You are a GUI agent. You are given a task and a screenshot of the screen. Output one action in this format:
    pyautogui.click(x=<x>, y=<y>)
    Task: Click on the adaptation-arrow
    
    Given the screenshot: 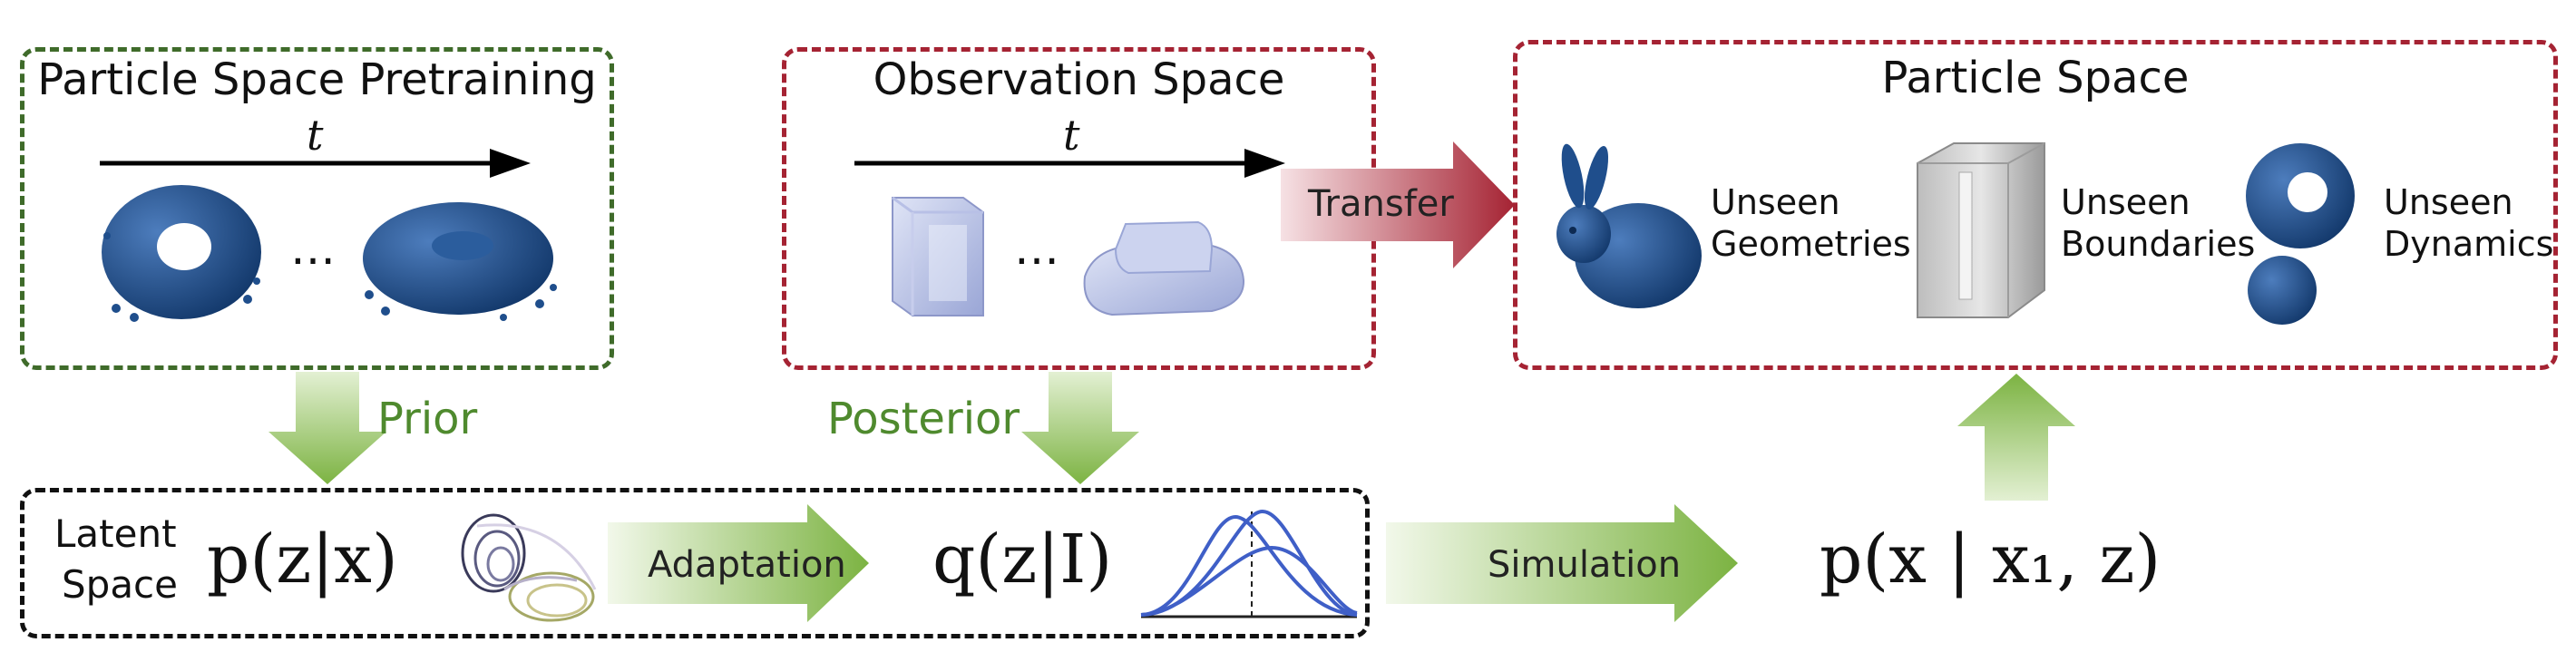 What is the action you would take?
    pyautogui.click(x=738, y=563)
    